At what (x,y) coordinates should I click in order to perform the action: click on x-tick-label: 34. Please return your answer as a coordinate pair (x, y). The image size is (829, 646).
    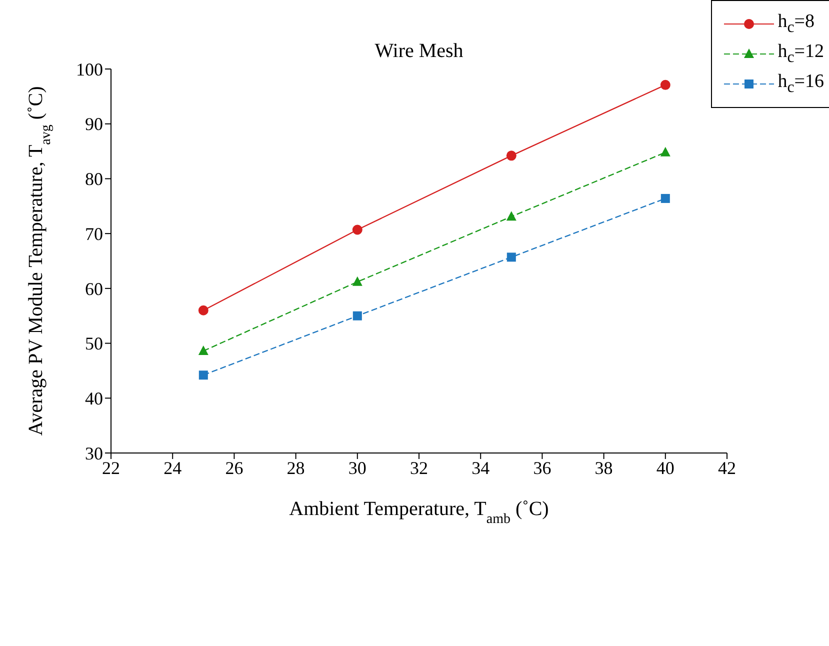
    Looking at the image, I should click on (481, 468).